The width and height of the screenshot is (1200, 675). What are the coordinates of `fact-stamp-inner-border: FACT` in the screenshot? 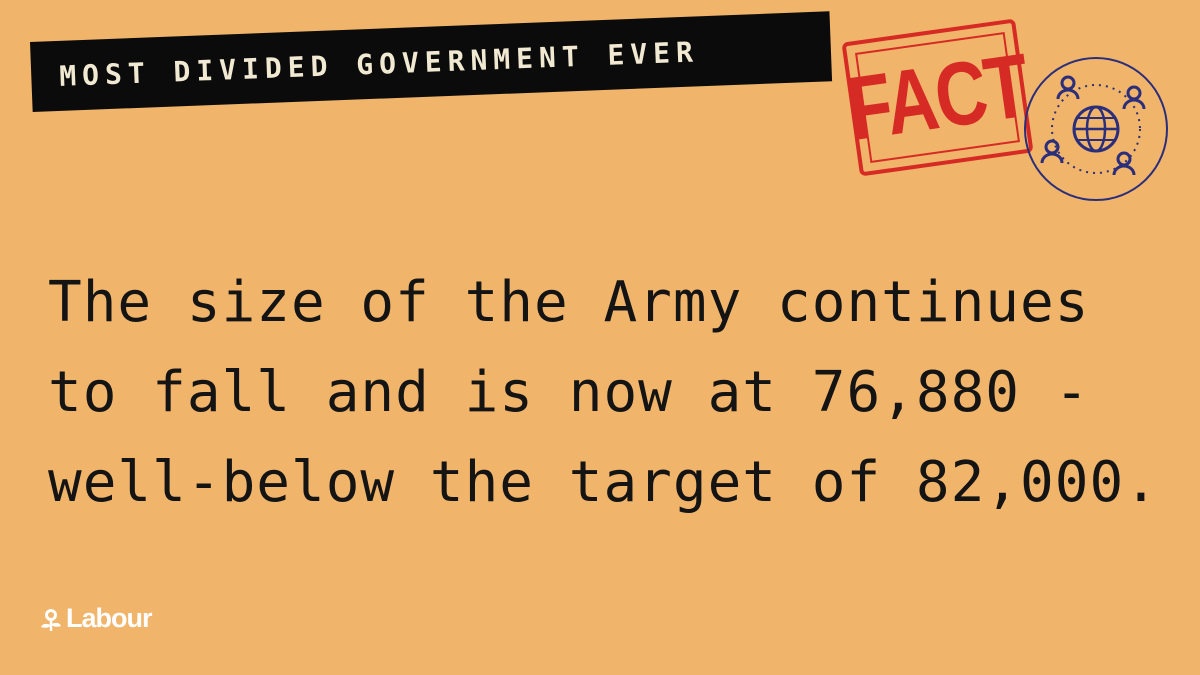 It's located at (937, 97).